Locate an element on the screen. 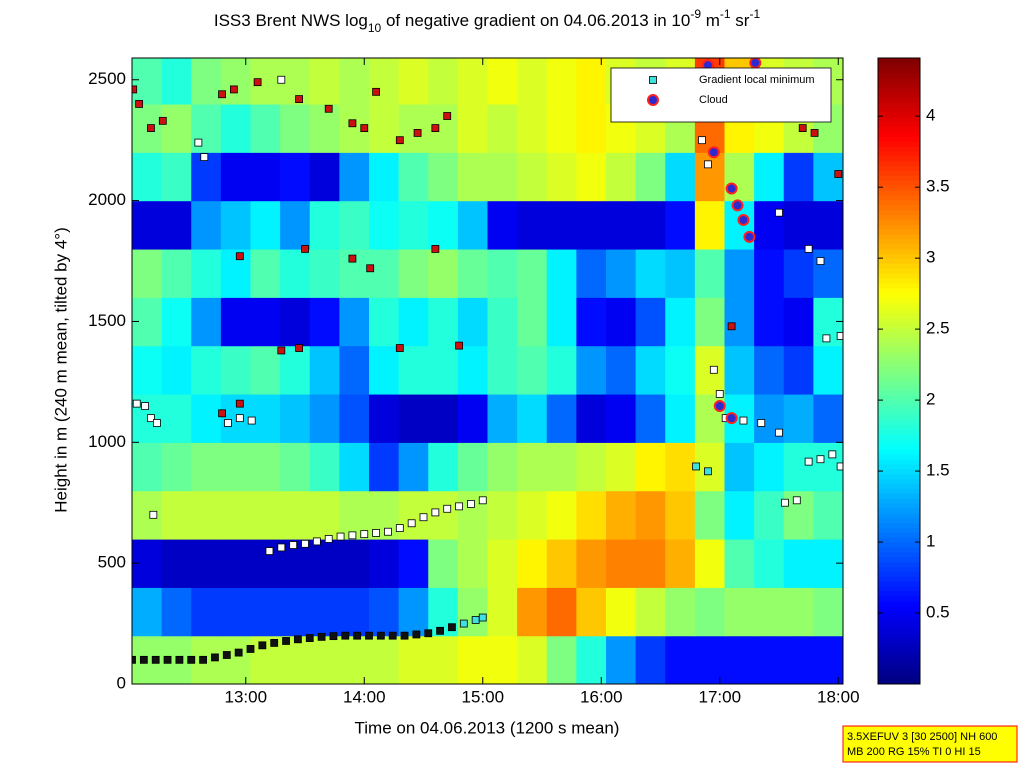 The image size is (1023, 767). y-tick-label: 1000 is located at coordinates (107, 441).